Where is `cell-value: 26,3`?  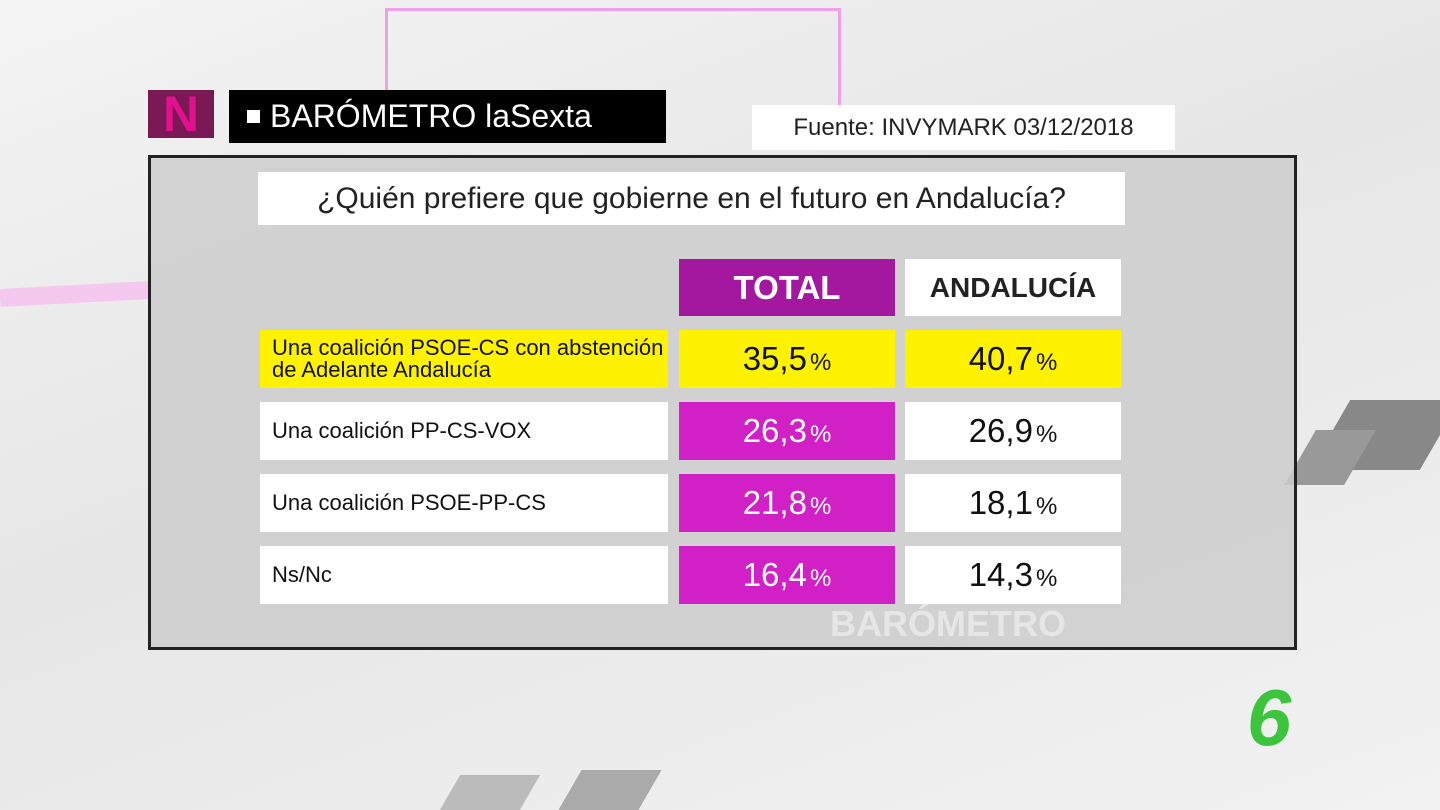 cell-value: 26,3 is located at coordinates (774, 430).